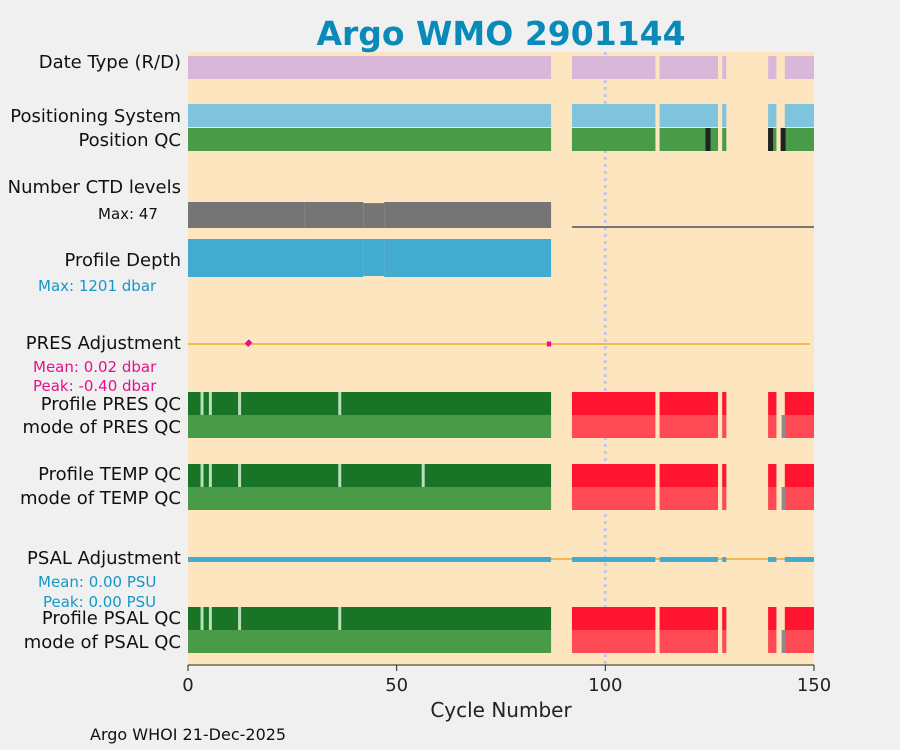 This screenshot has width=900, height=750. Describe the element at coordinates (783, 641) in the screenshot. I see `psal-mode-qc-grey` at that location.